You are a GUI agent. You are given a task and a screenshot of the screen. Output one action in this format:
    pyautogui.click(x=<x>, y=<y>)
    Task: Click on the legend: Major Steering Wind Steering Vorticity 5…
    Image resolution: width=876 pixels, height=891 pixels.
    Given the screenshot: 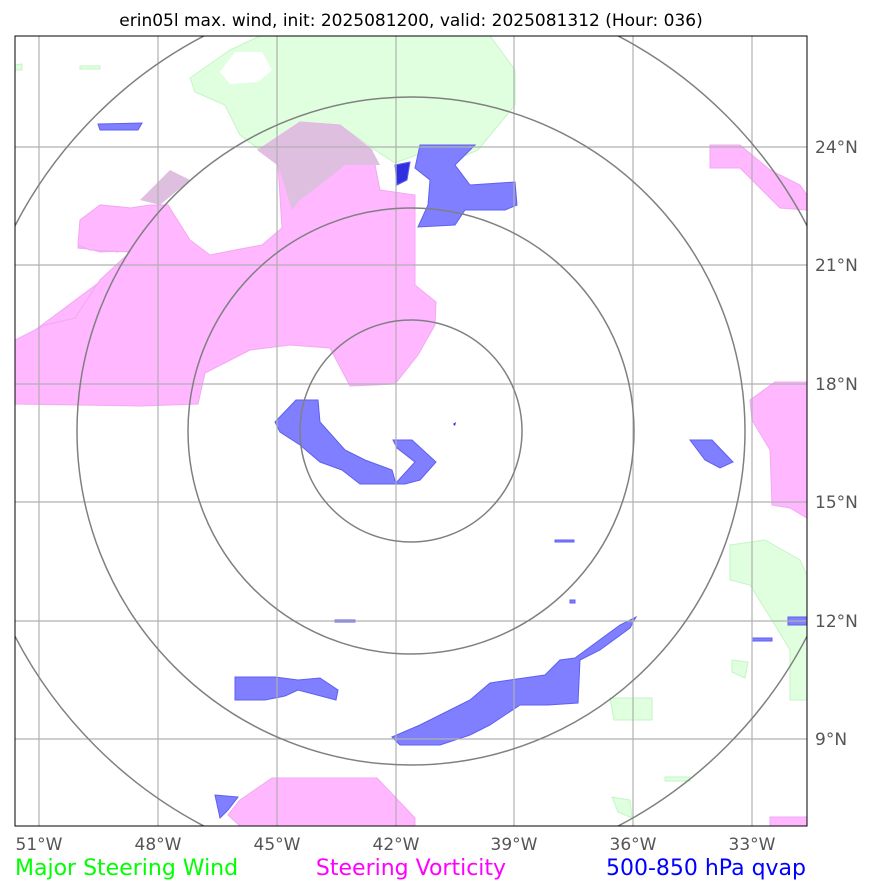 What is the action you would take?
    pyautogui.click(x=410, y=868)
    